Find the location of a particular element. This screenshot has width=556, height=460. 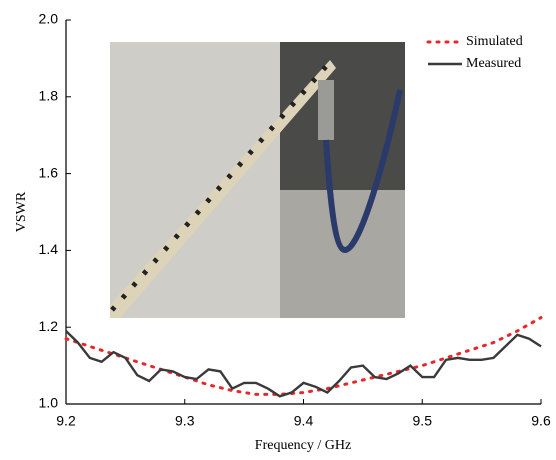

x-tick-label: 9.4 is located at coordinates (304, 421).